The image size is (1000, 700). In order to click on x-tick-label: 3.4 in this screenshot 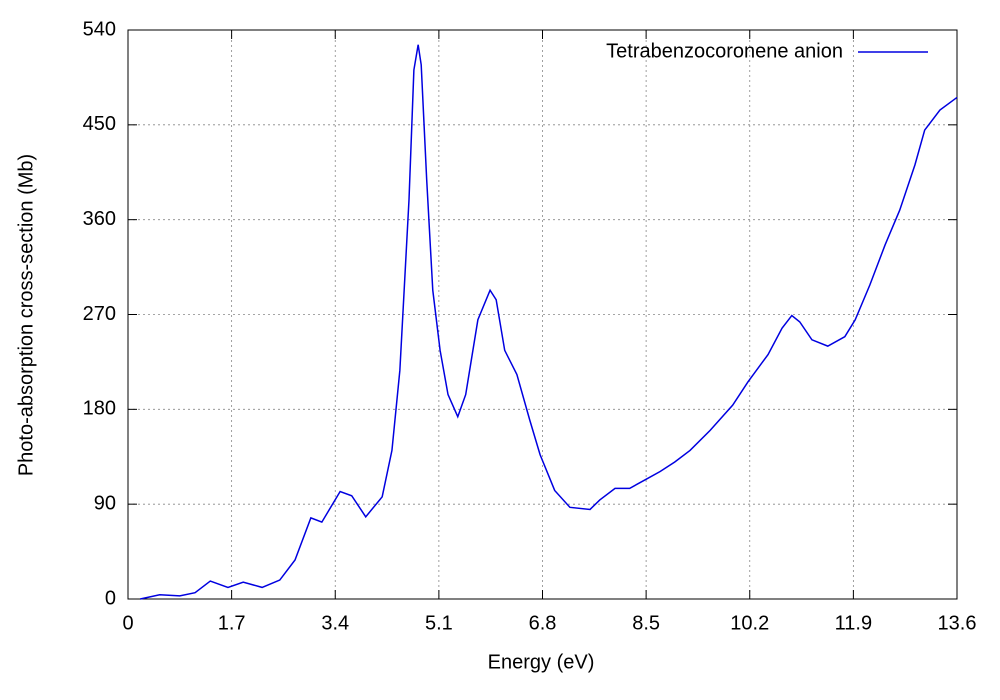, I will do `click(335, 623)`.